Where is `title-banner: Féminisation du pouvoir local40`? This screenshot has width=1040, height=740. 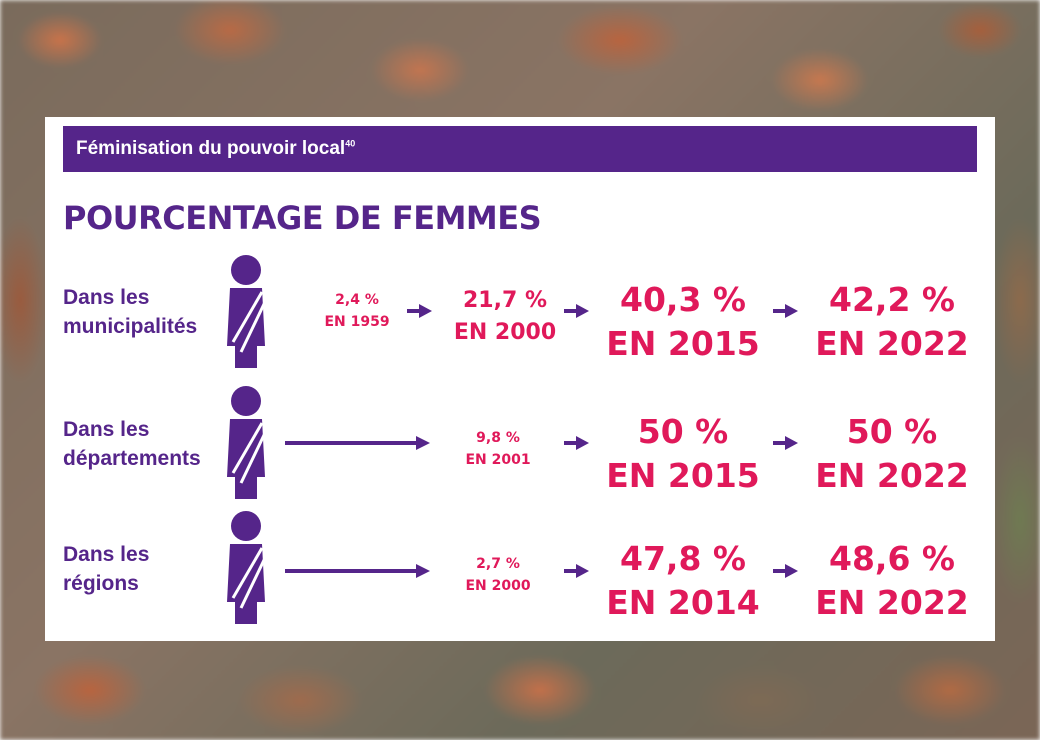
title-banner: Féminisation du pouvoir local40 is located at coordinates (520, 149).